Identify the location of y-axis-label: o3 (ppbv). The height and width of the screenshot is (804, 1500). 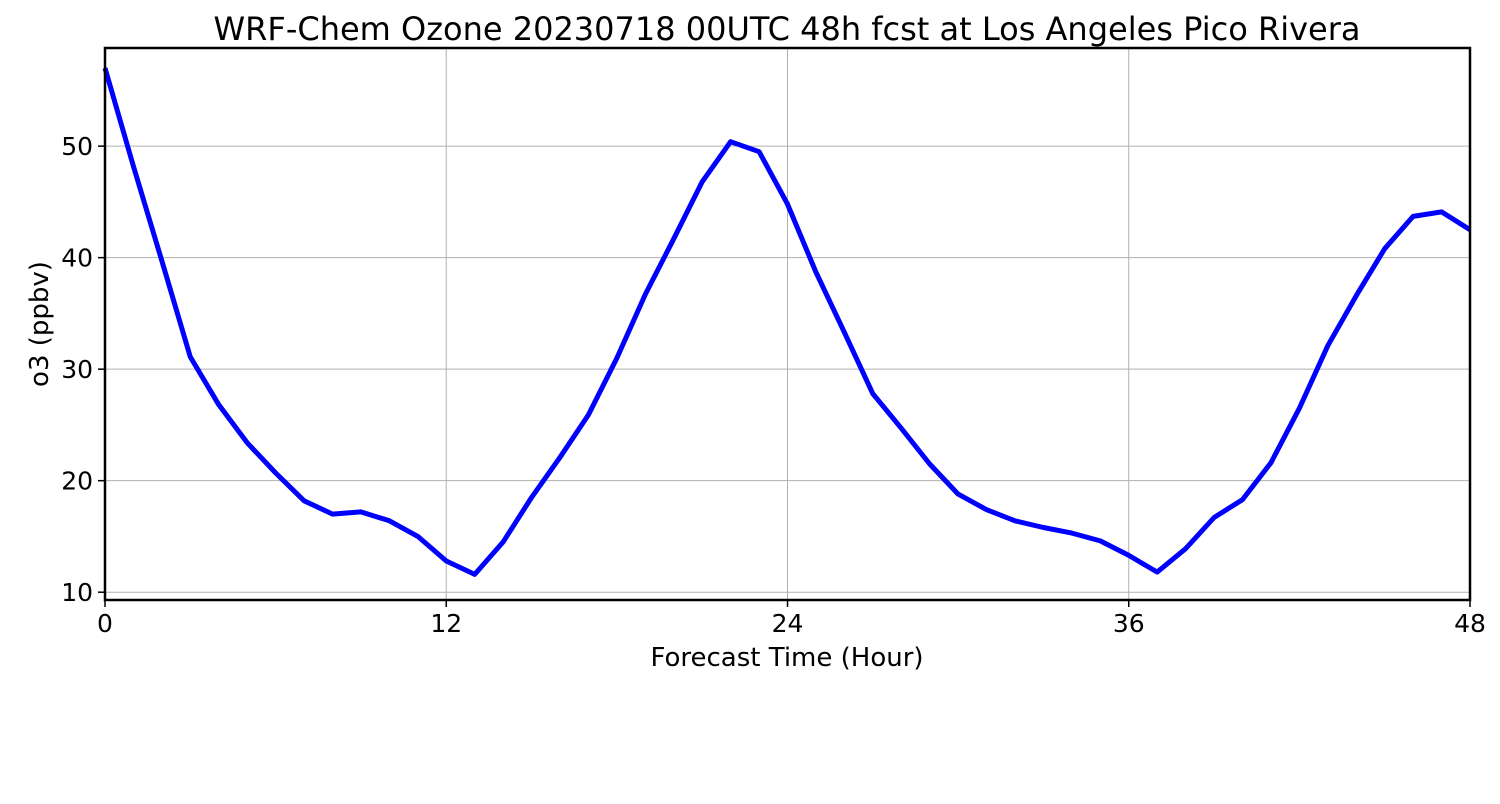
(40, 324).